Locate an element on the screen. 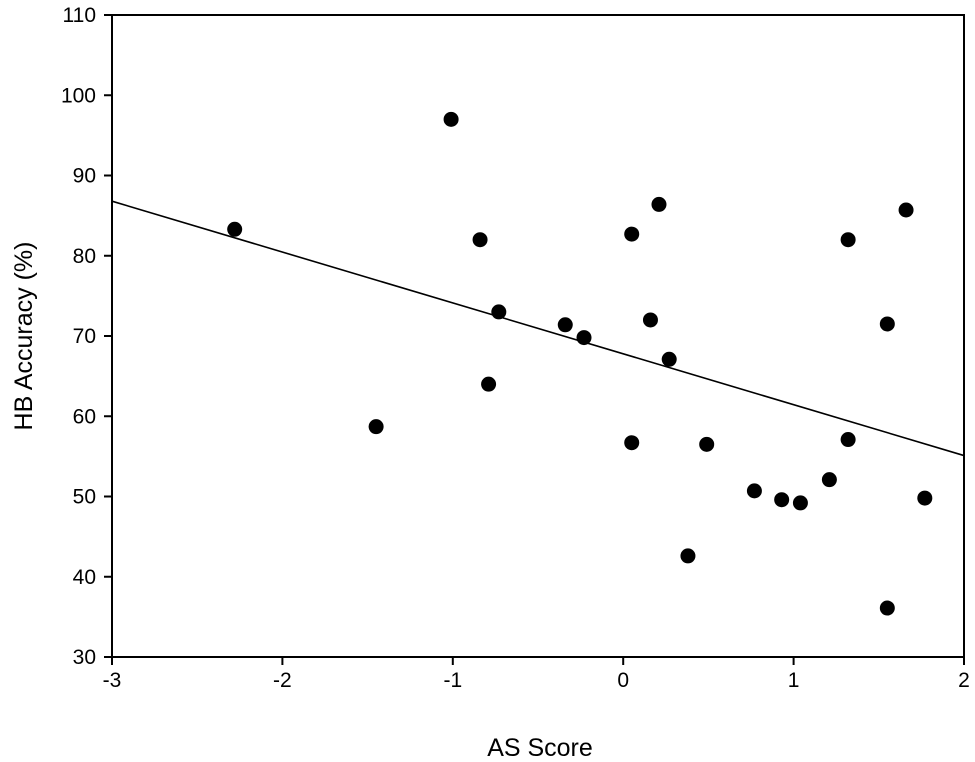 The width and height of the screenshot is (975, 762). y-tick-label: 50 is located at coordinates (84, 497).